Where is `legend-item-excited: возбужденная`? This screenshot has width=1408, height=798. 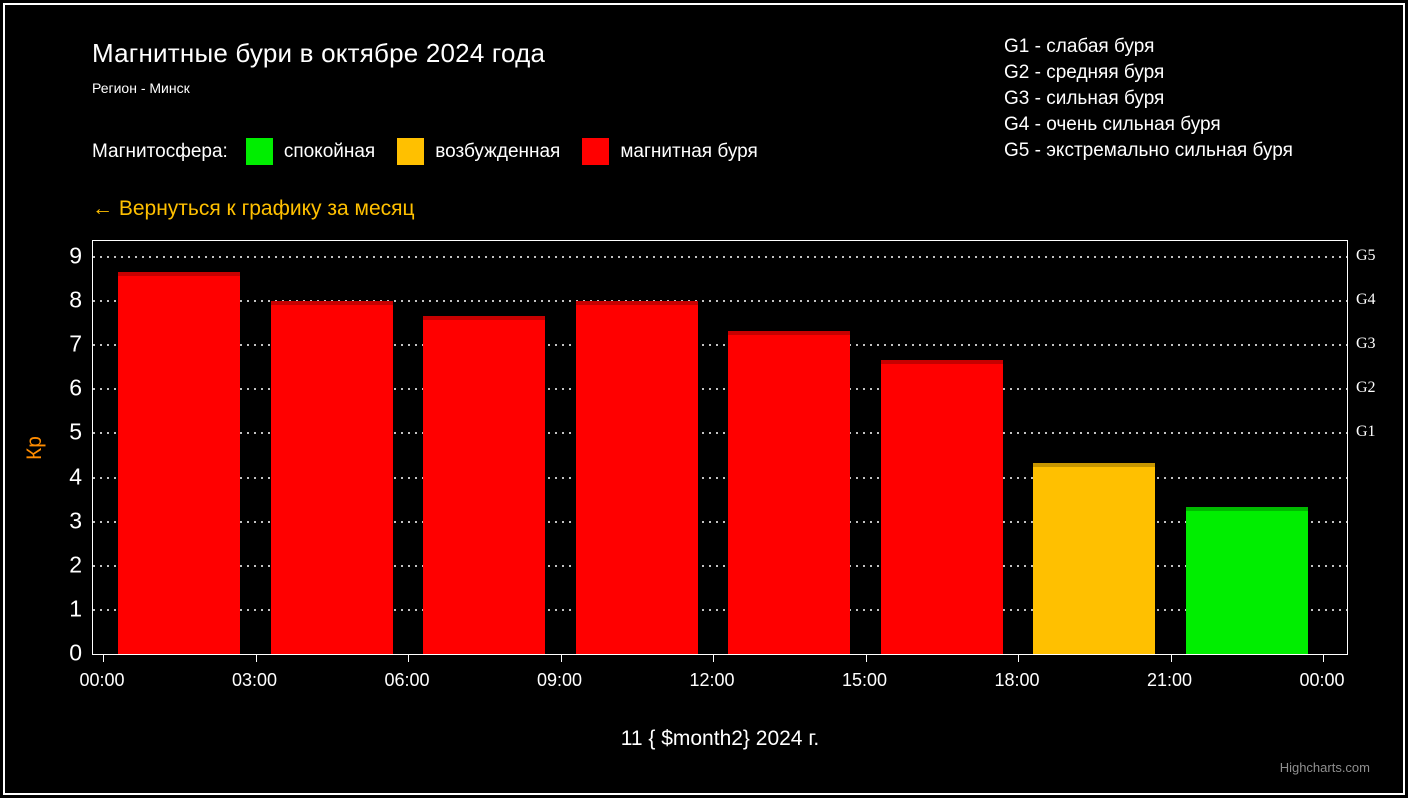
legend-item-excited: возбужденная is located at coordinates (478, 151).